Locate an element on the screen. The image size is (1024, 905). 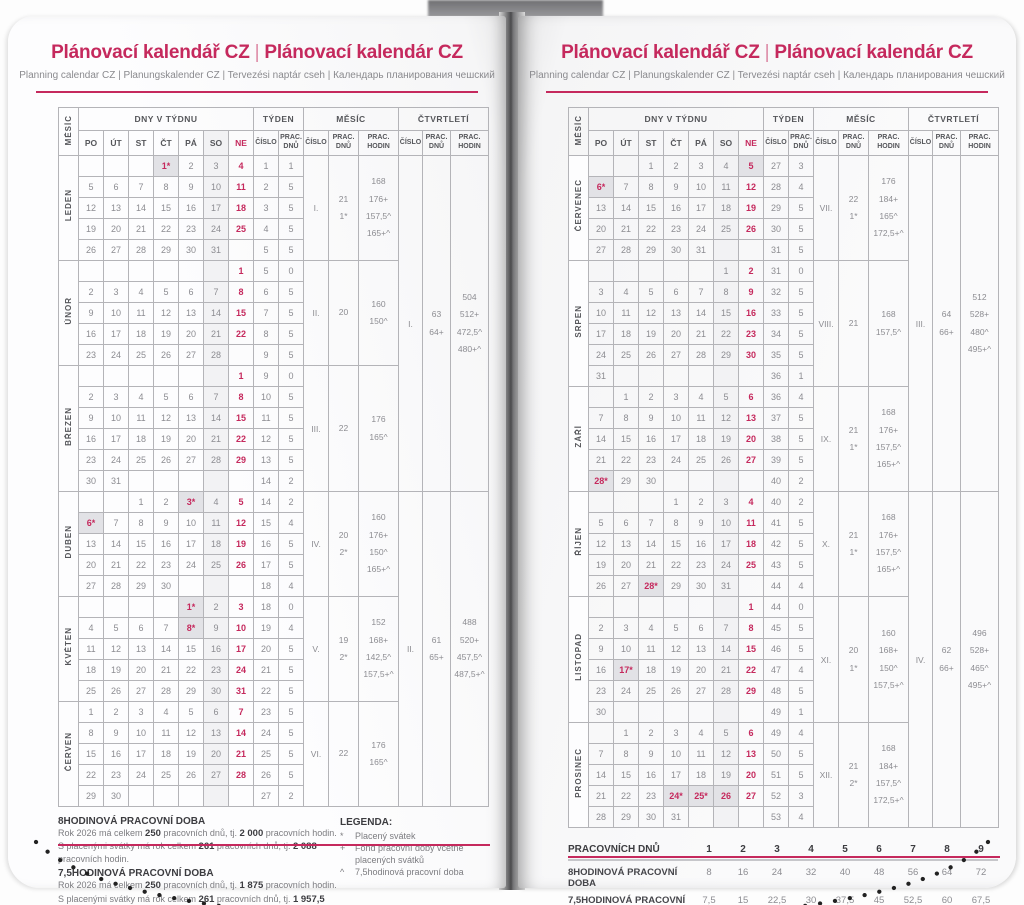
week-workdays-cell: 0 is located at coordinates (801, 607).